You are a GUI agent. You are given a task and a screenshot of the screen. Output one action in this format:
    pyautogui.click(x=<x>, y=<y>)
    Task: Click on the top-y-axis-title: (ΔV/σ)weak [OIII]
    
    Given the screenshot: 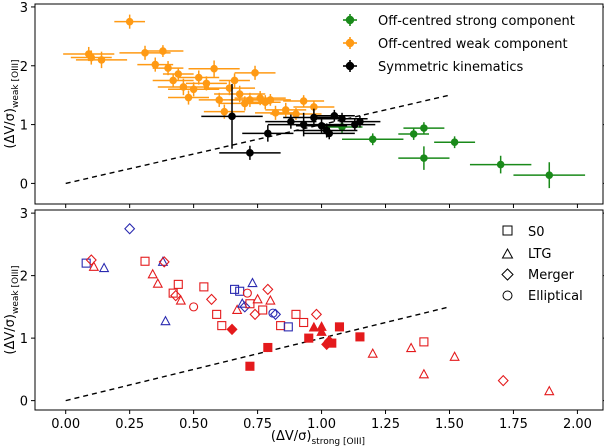 What is the action you would take?
    pyautogui.click(x=12, y=103)
    